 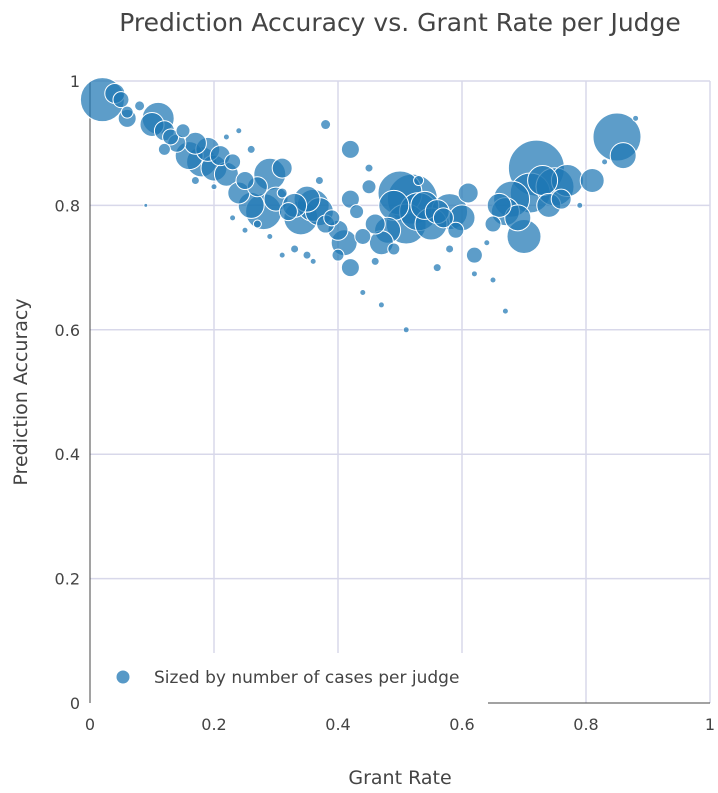 I want to click on legend: Sized by number of cases per judge, so click(x=288, y=678).